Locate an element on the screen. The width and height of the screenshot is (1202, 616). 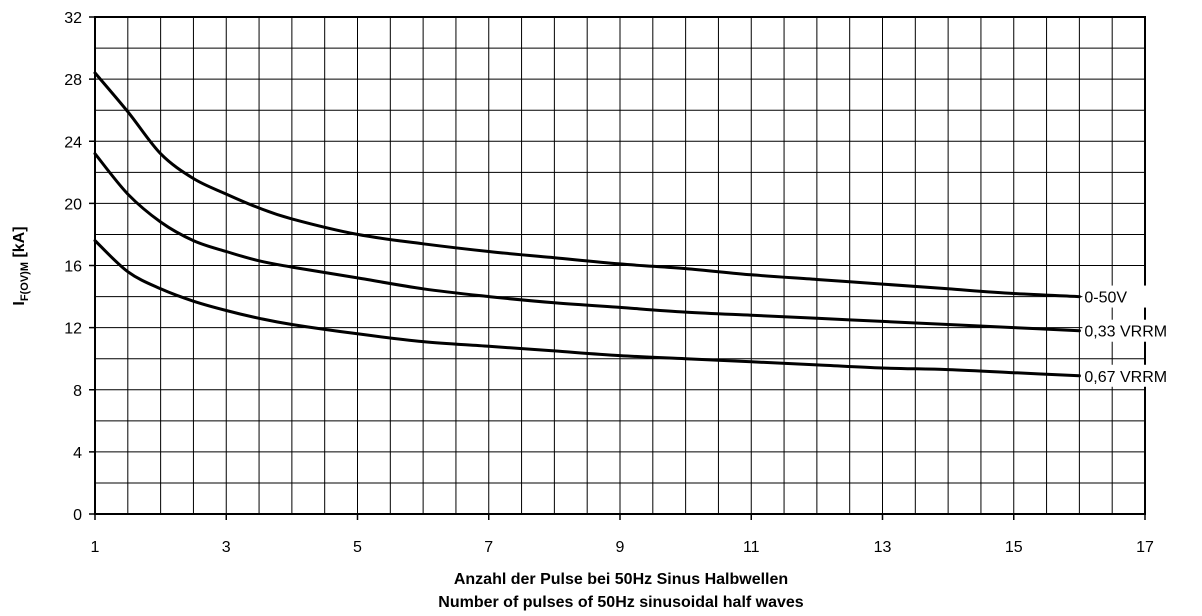
y-tick-label: 16 is located at coordinates (73, 267).